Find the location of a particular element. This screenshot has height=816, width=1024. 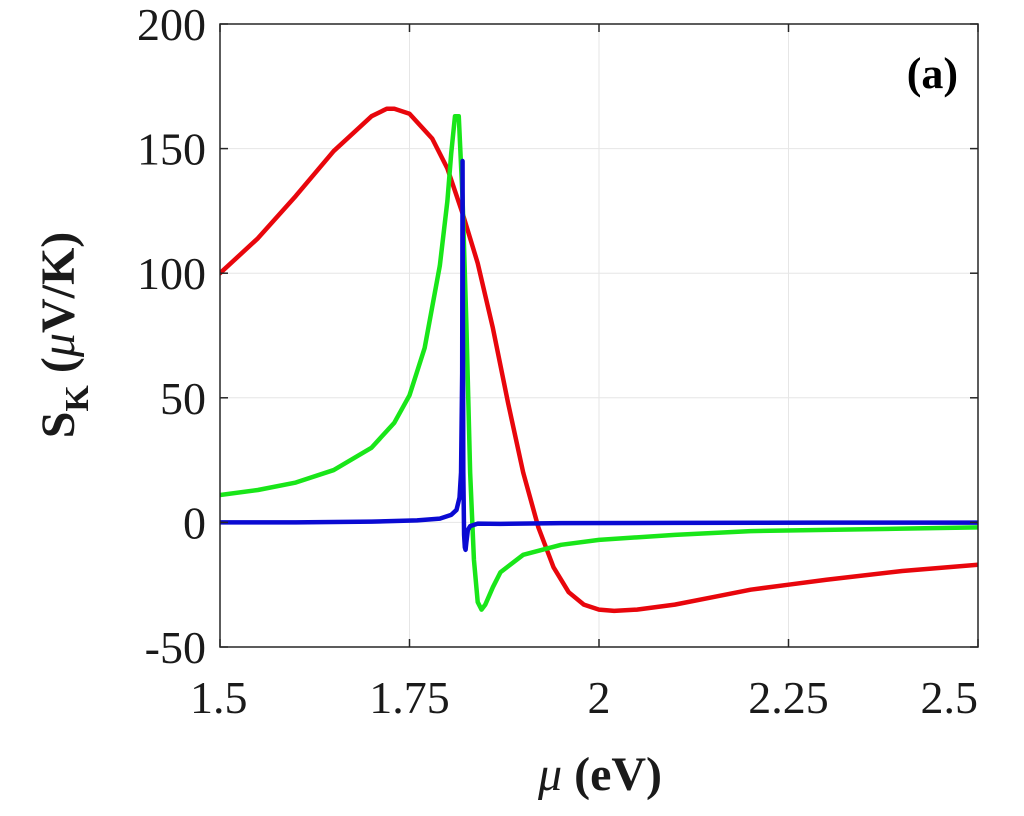

y-axis-title: SK (μV/K) is located at coordinates (64, 335).